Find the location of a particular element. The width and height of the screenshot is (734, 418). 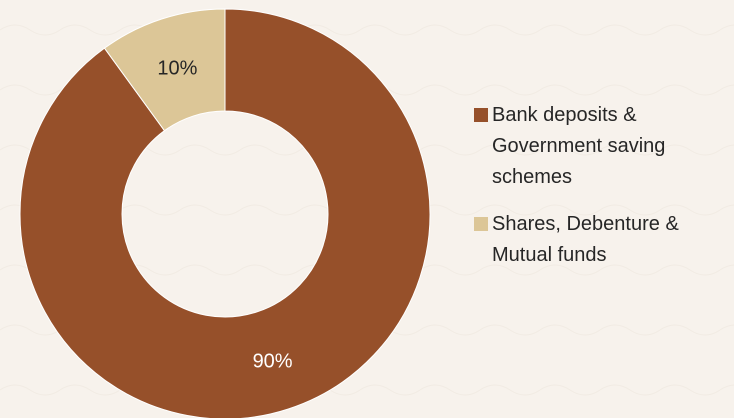

donut-slice-shares-debenture is located at coordinates (164, 70).